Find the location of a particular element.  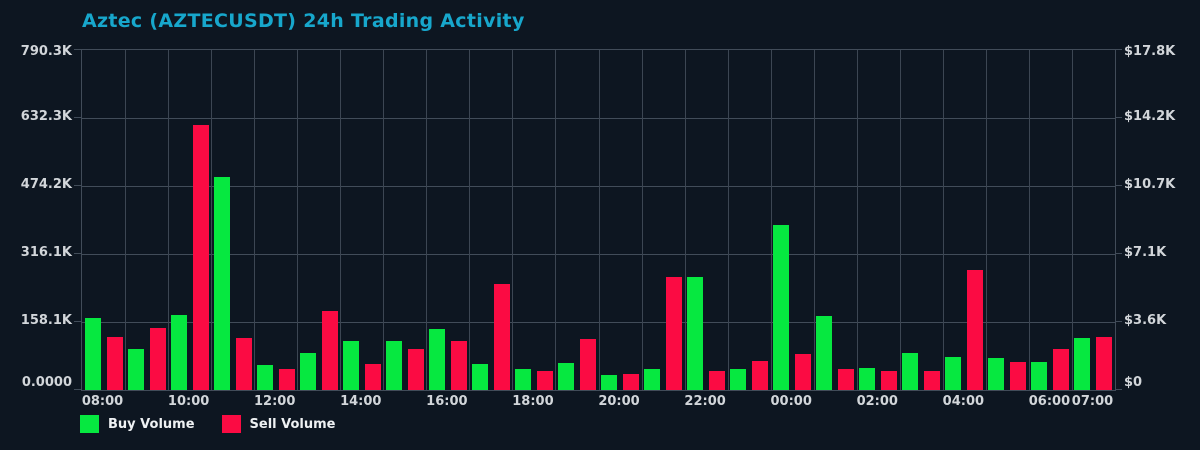

buy-bar-02:00 is located at coordinates (867, 378).